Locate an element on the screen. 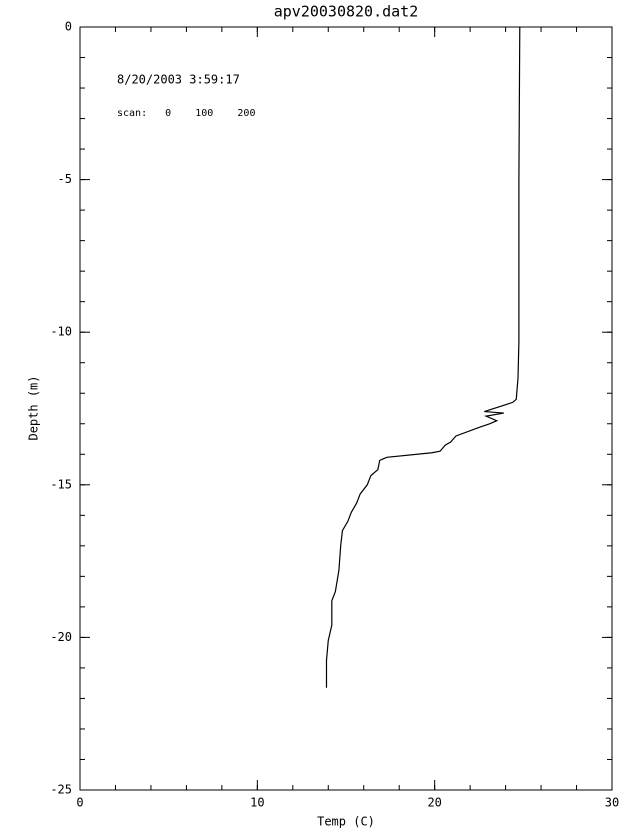 The height and width of the screenshot is (840, 640). x-tick-label: 0 is located at coordinates (79, 803).